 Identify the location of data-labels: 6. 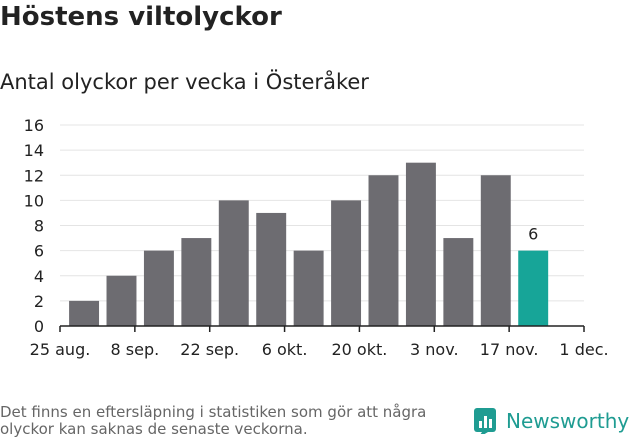
(533, 234).